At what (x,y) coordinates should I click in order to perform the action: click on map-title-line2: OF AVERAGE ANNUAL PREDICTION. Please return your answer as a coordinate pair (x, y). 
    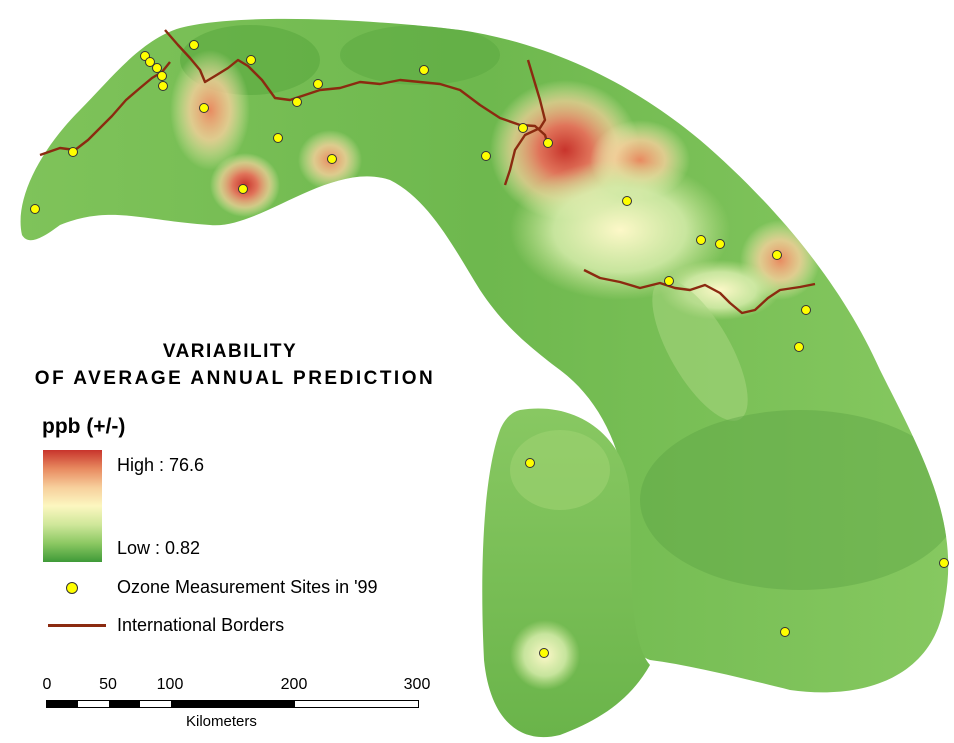
    Looking at the image, I should click on (235, 378).